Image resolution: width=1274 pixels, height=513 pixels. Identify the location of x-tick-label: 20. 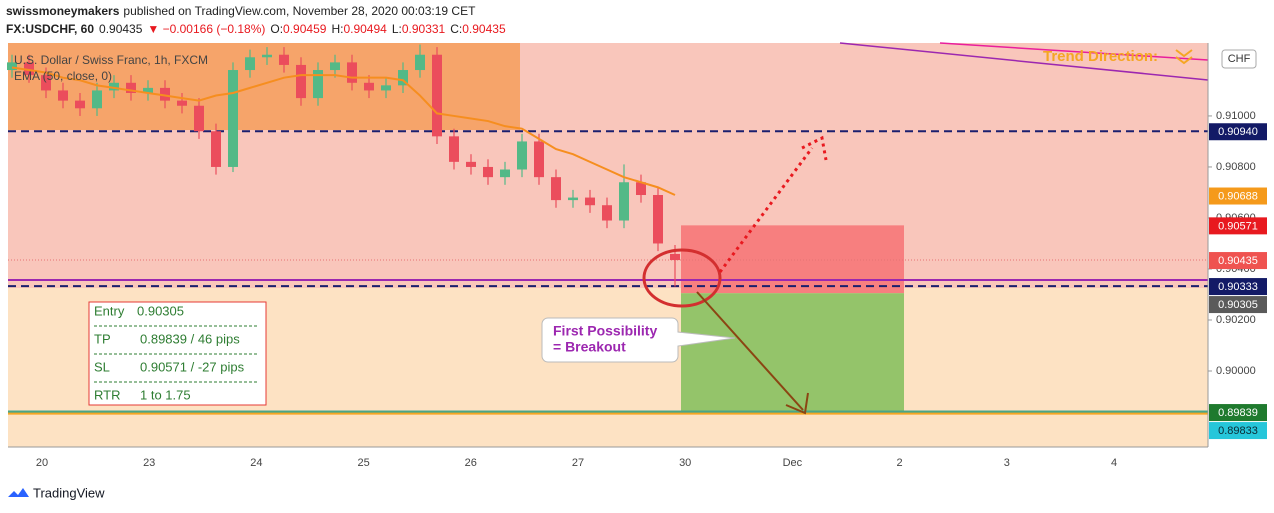
(42, 463).